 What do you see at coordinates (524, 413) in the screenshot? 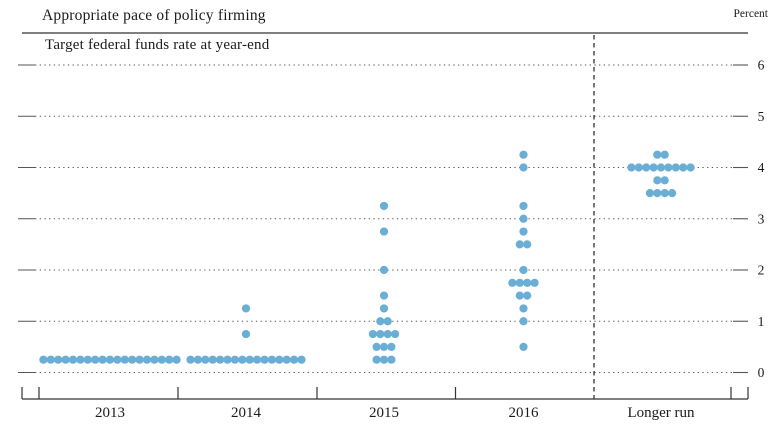
I see `x-category-label-3: 2016` at bounding box center [524, 413].